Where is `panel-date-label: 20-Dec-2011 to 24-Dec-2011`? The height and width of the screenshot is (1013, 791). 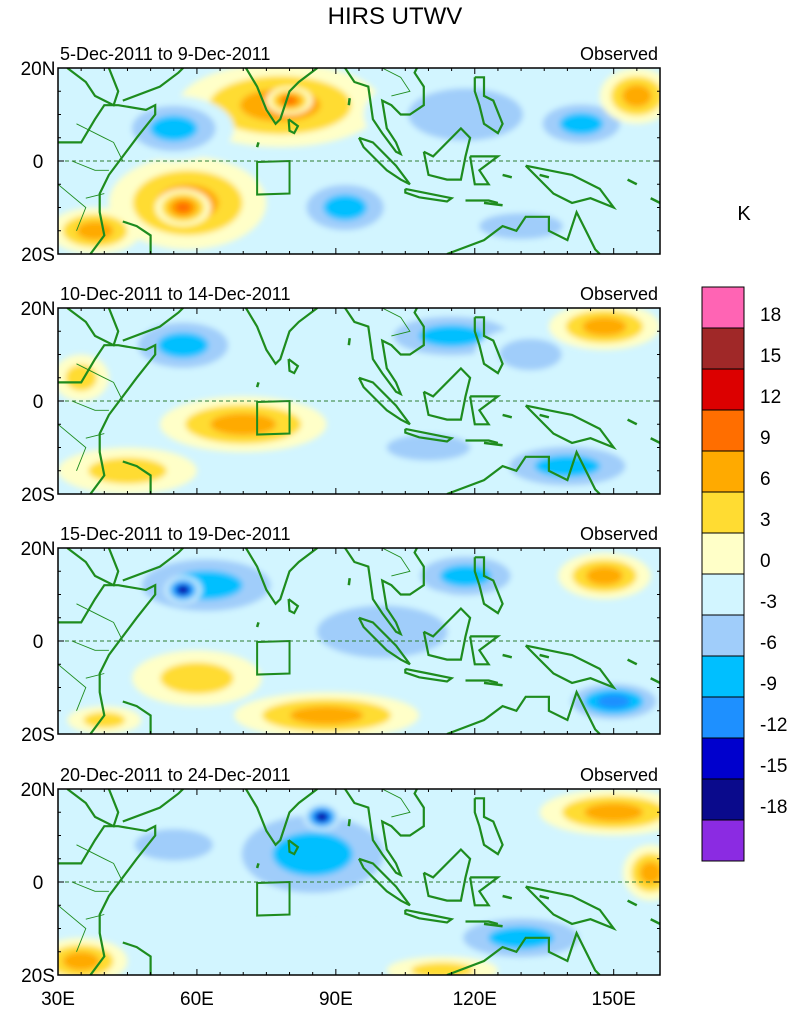 panel-date-label: 20-Dec-2011 to 24-Dec-2011 is located at coordinates (175, 775).